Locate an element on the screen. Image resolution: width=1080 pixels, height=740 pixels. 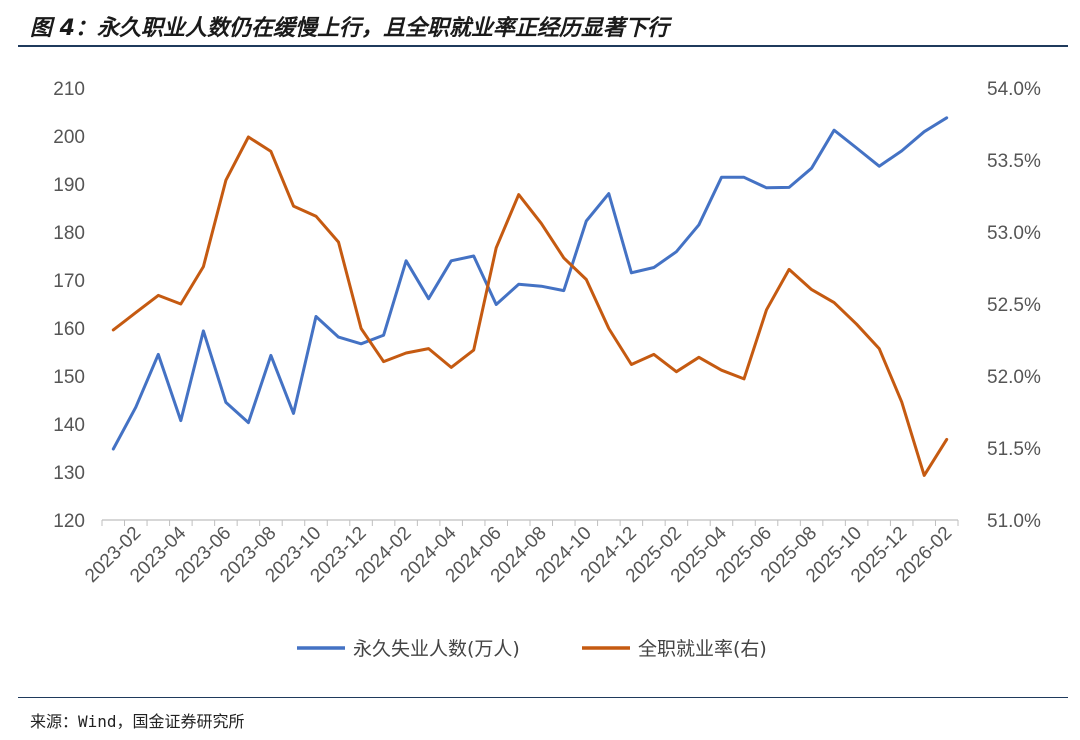
left-tick-label: 190 is located at coordinates (69, 185).